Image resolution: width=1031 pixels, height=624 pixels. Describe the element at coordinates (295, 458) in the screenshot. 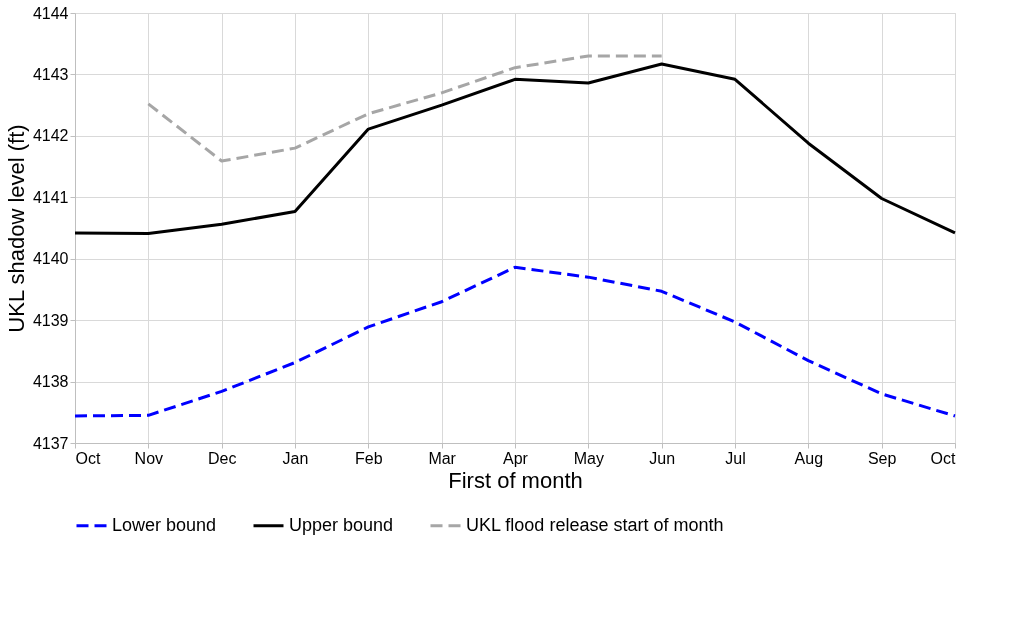

I see `x-tick-label: Jan` at that location.